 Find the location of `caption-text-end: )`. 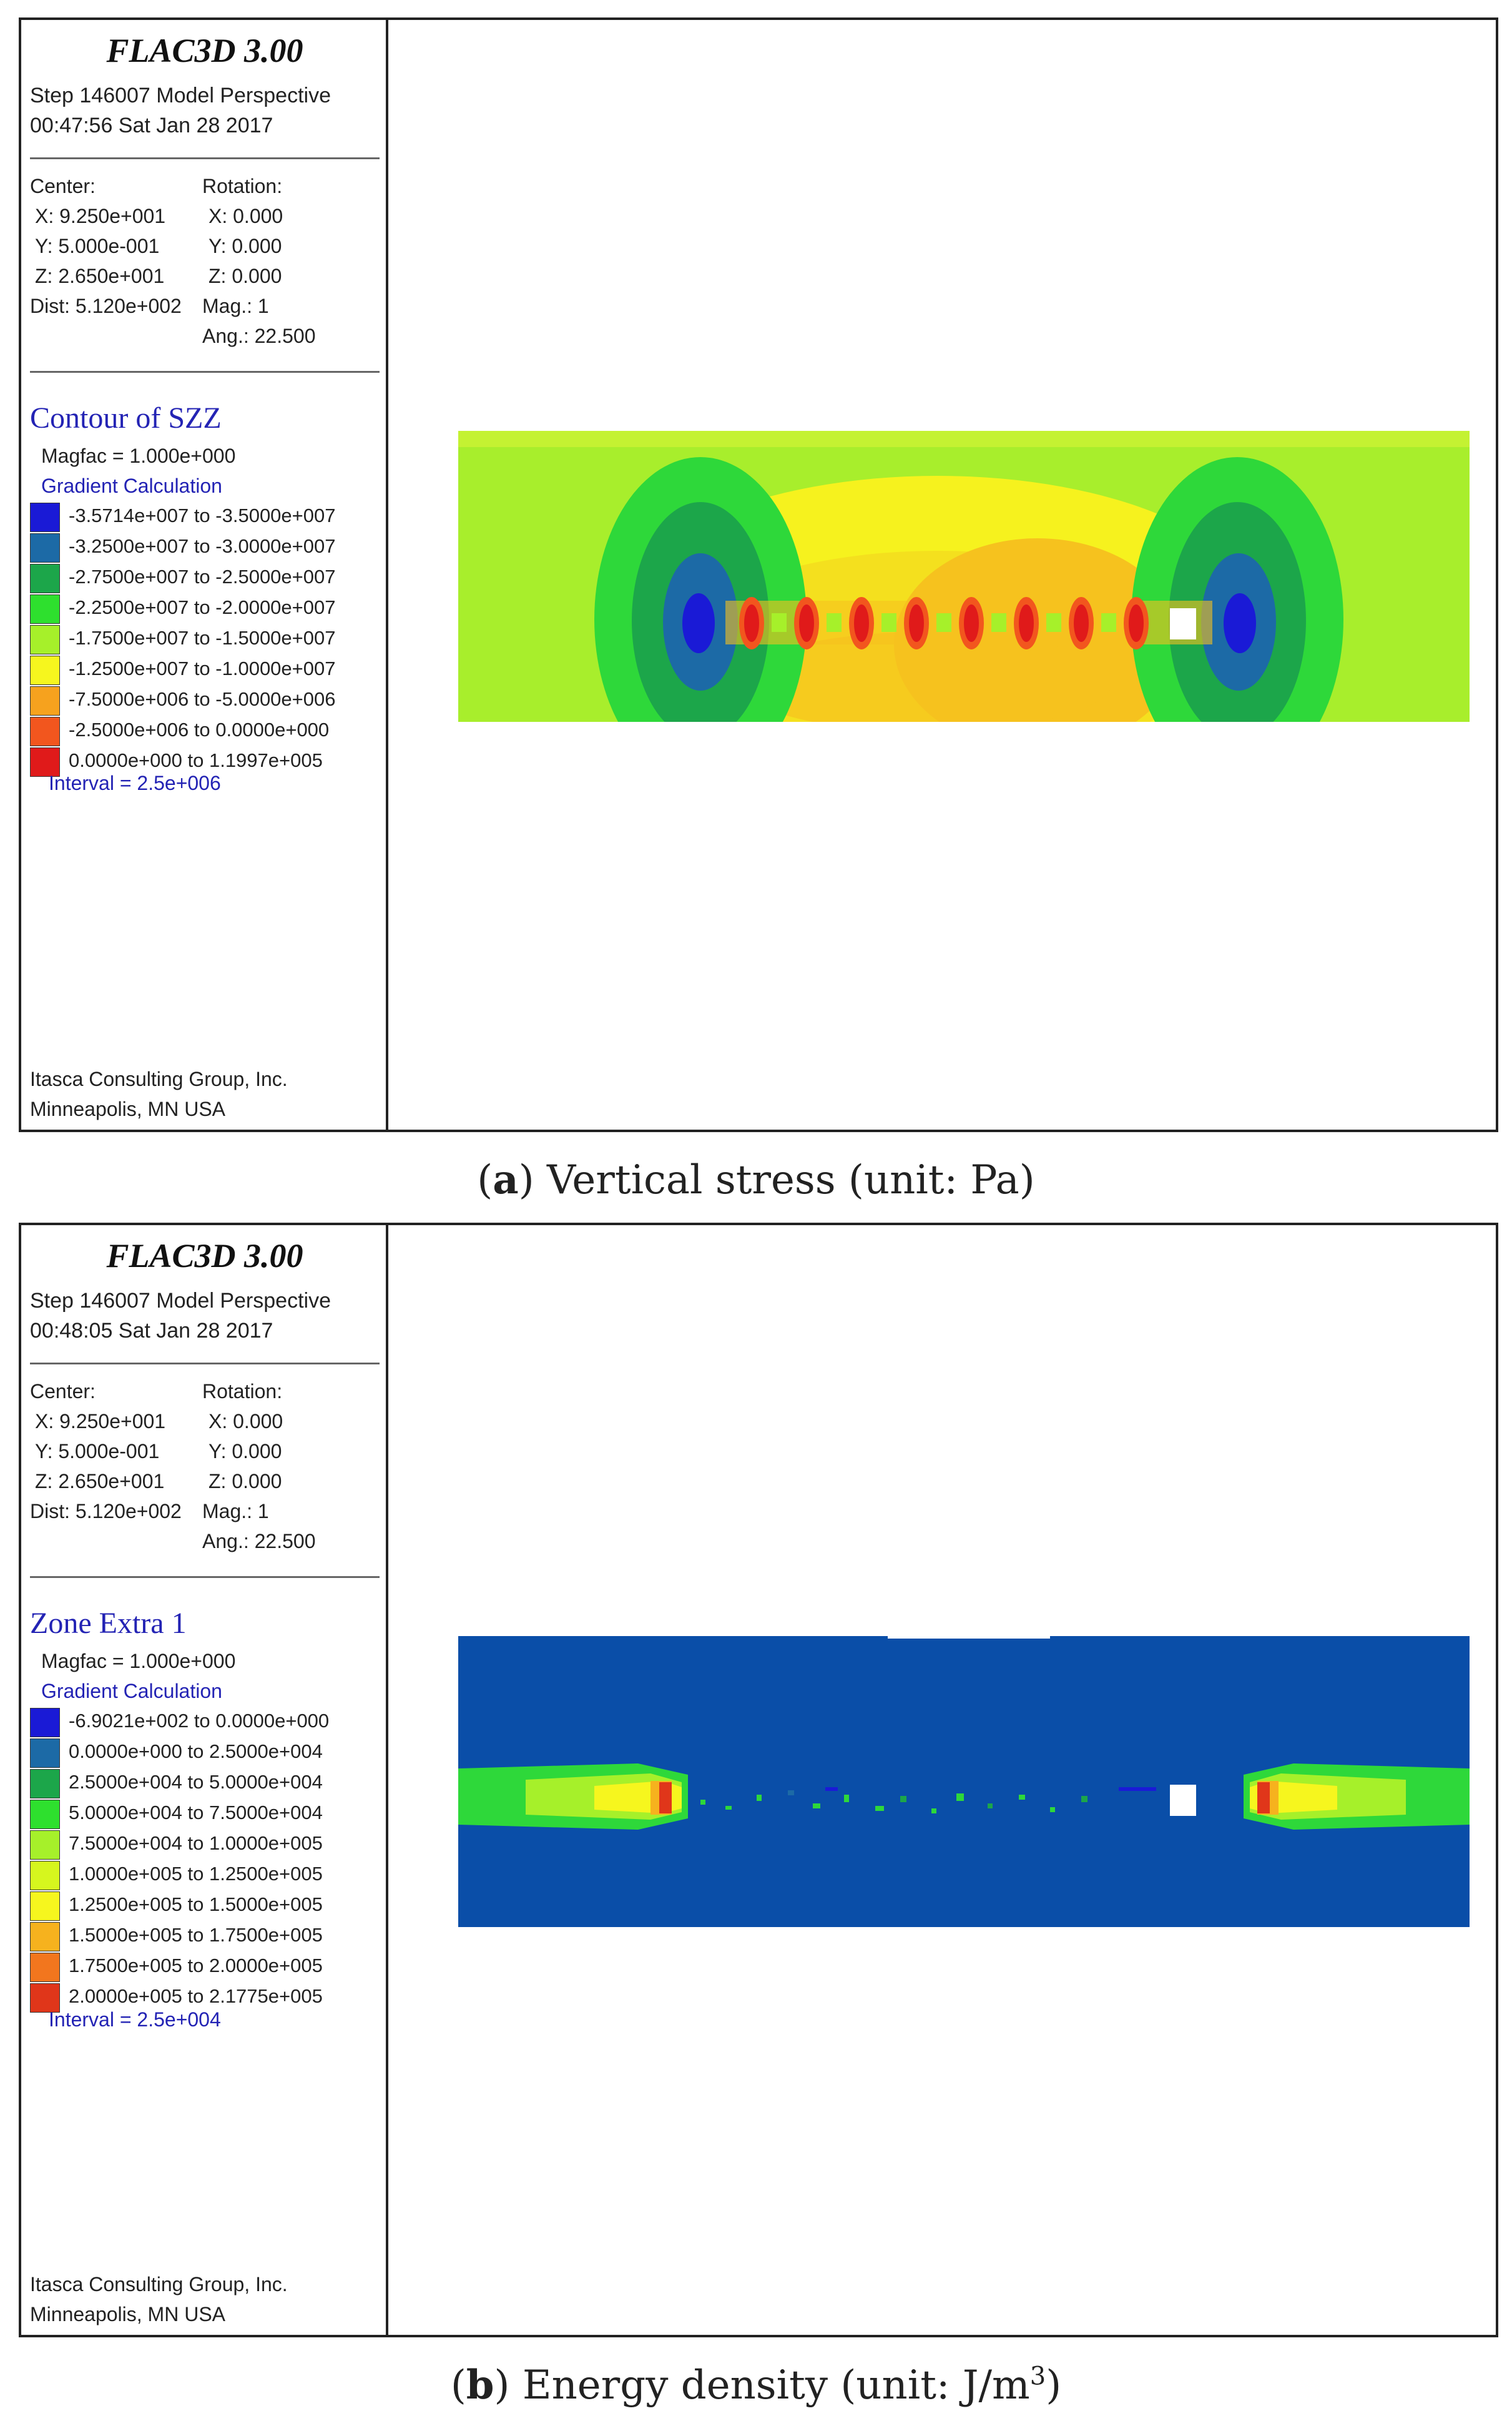

caption-text-end: ) is located at coordinates (1054, 2386).